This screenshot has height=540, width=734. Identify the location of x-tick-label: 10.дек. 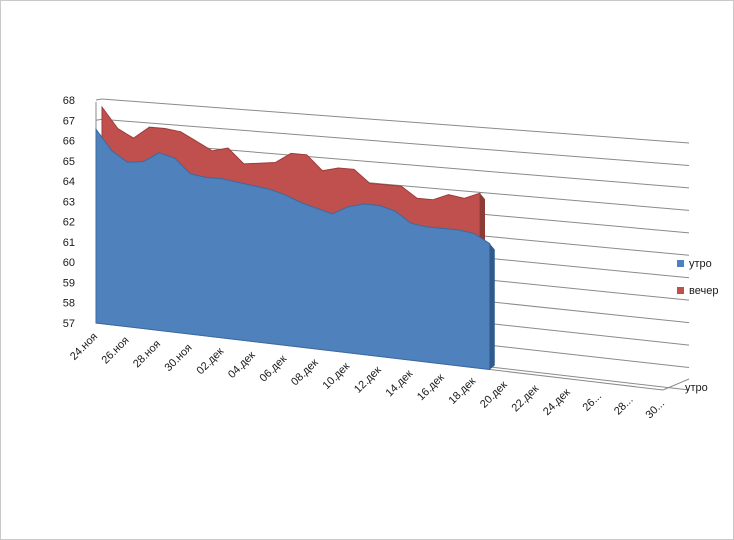
(337, 376).